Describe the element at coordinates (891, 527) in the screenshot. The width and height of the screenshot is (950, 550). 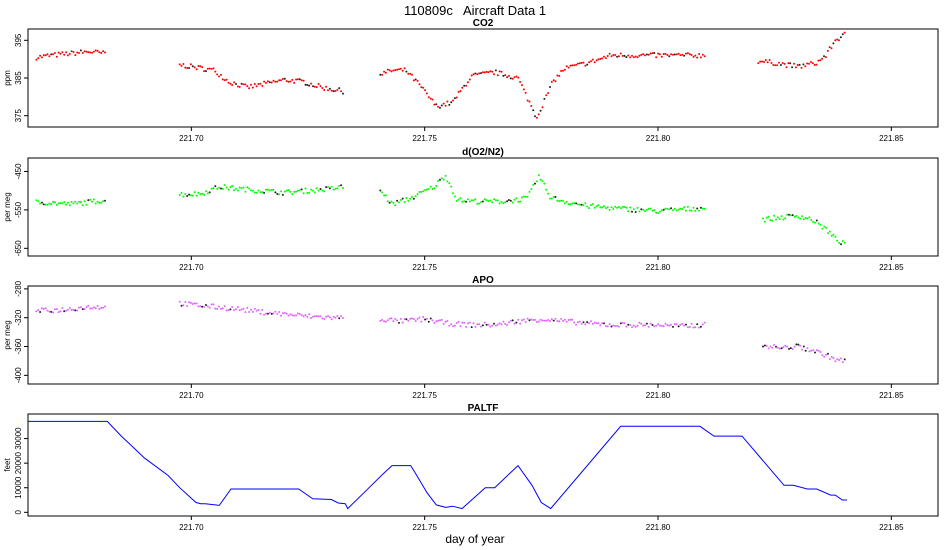
I see `x-tick-label: 221.85` at that location.